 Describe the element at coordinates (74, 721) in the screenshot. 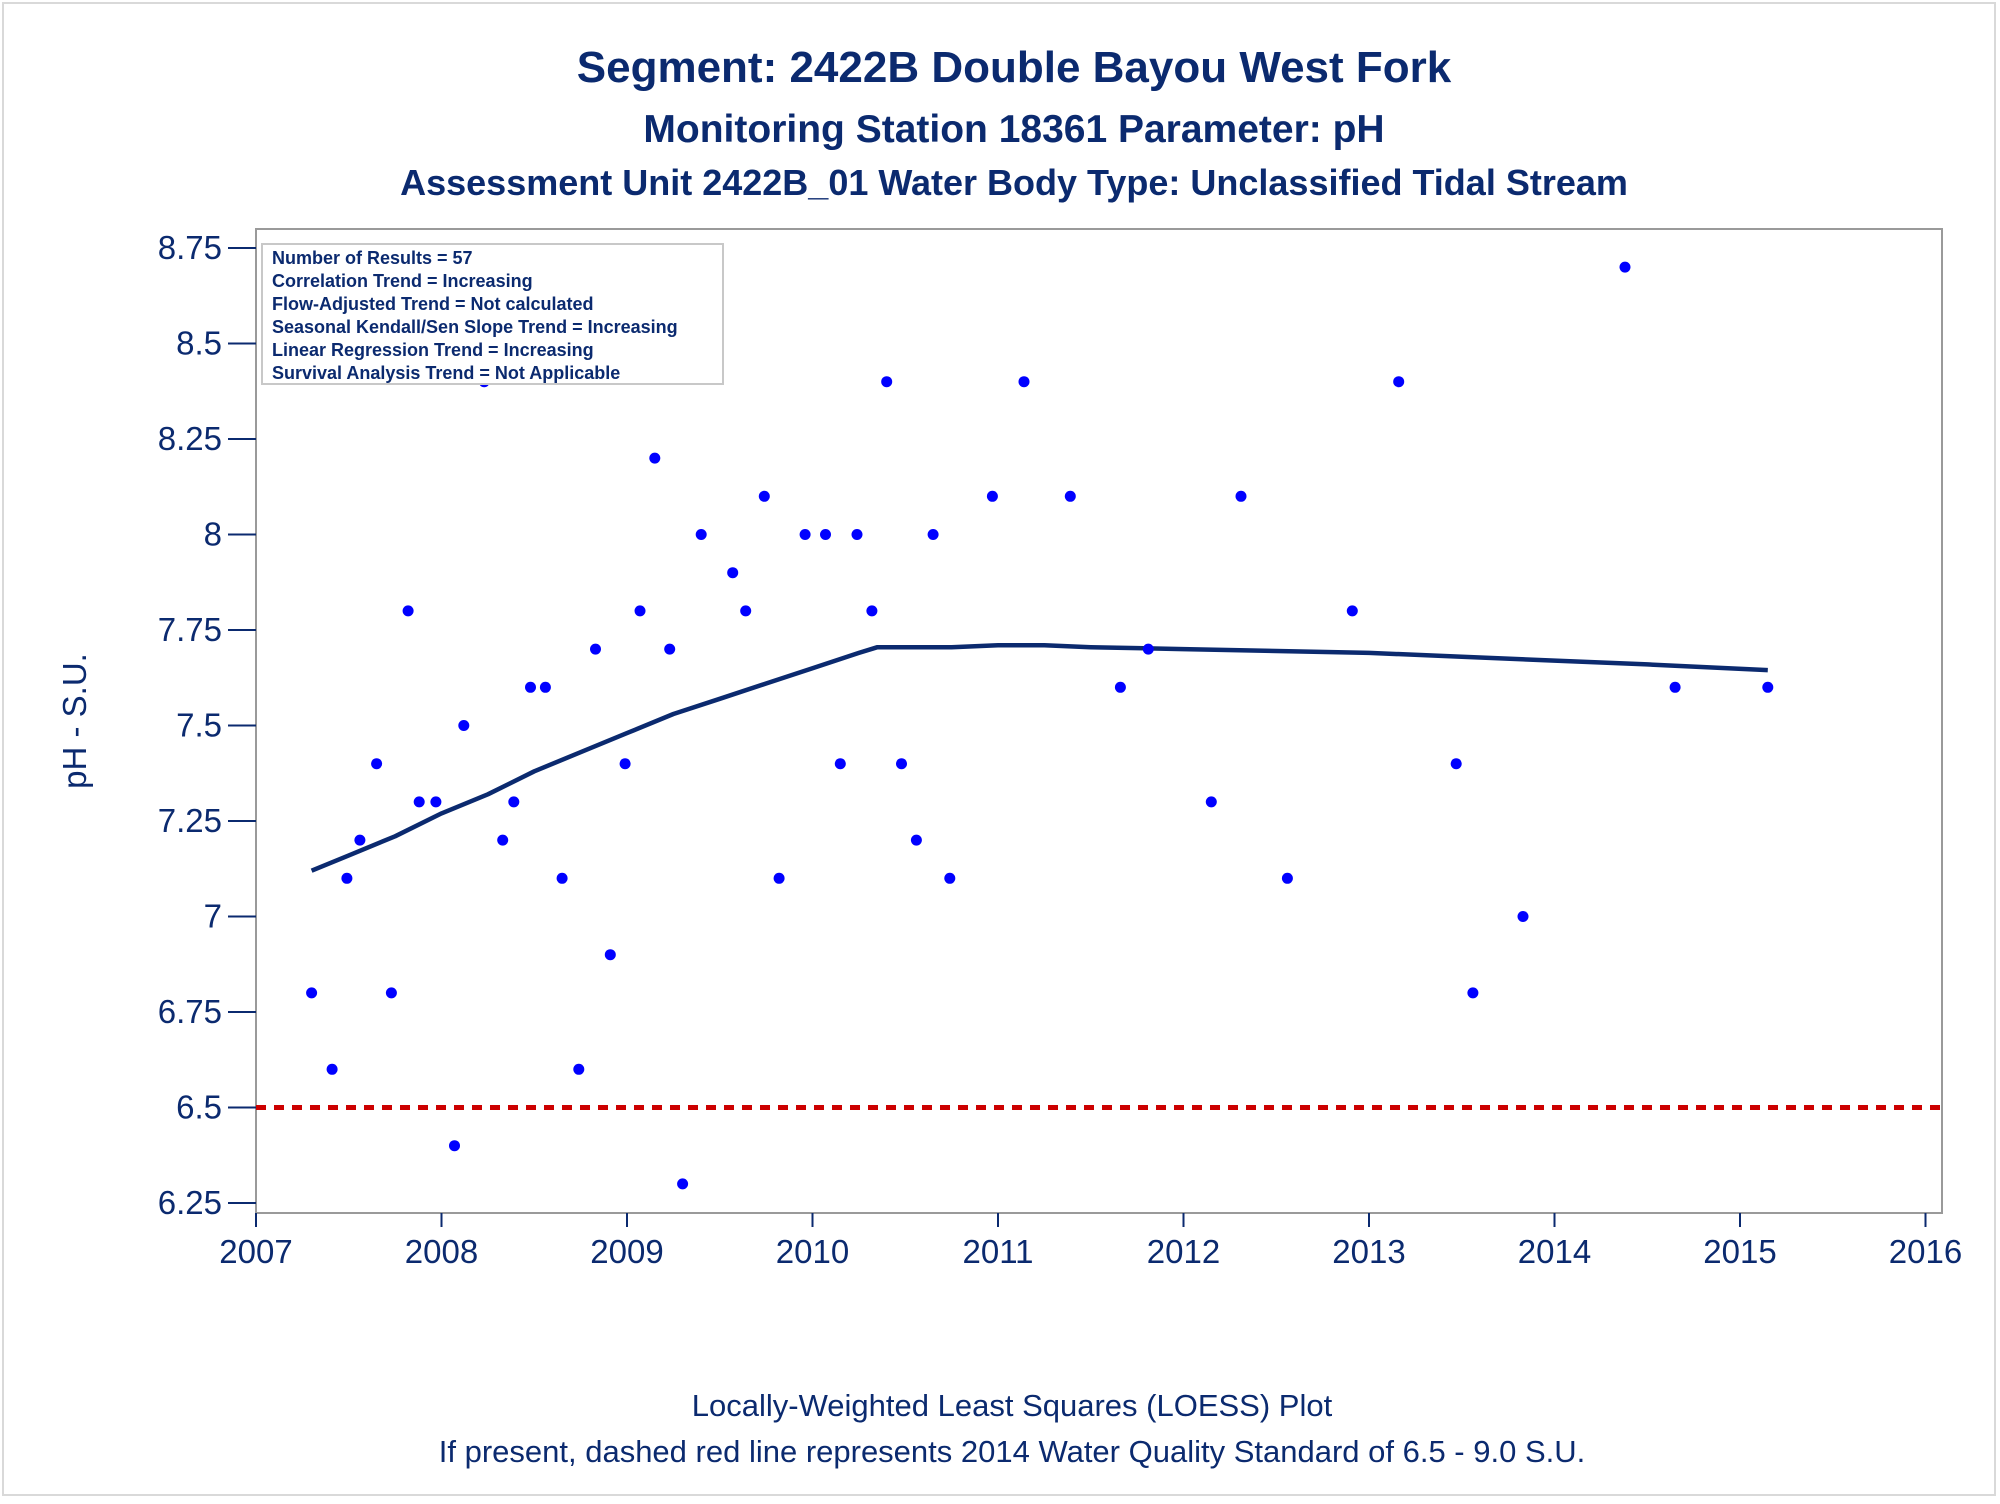

I see `y-axis-label: pH - S.U.` at that location.